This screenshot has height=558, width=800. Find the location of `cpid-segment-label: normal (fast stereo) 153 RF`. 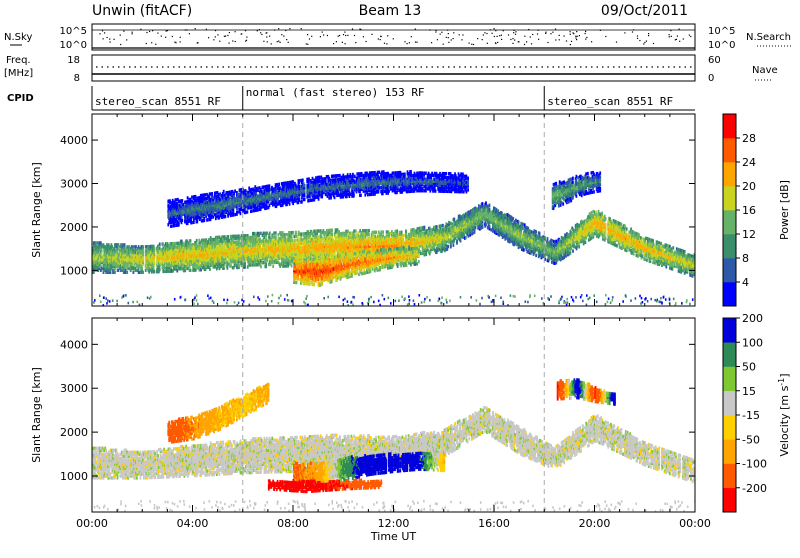

cpid-segment-label: normal (fast stereo) 153 RF is located at coordinates (335, 92).